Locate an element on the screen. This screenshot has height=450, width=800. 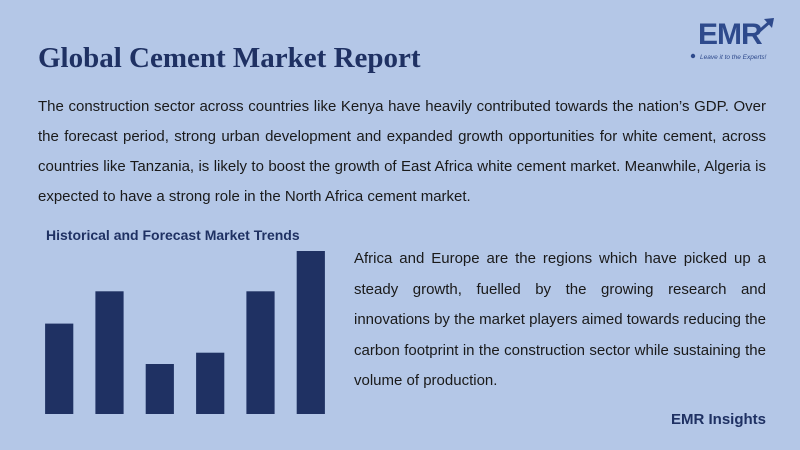
upward-arrow-icon is located at coordinates (732, 38).